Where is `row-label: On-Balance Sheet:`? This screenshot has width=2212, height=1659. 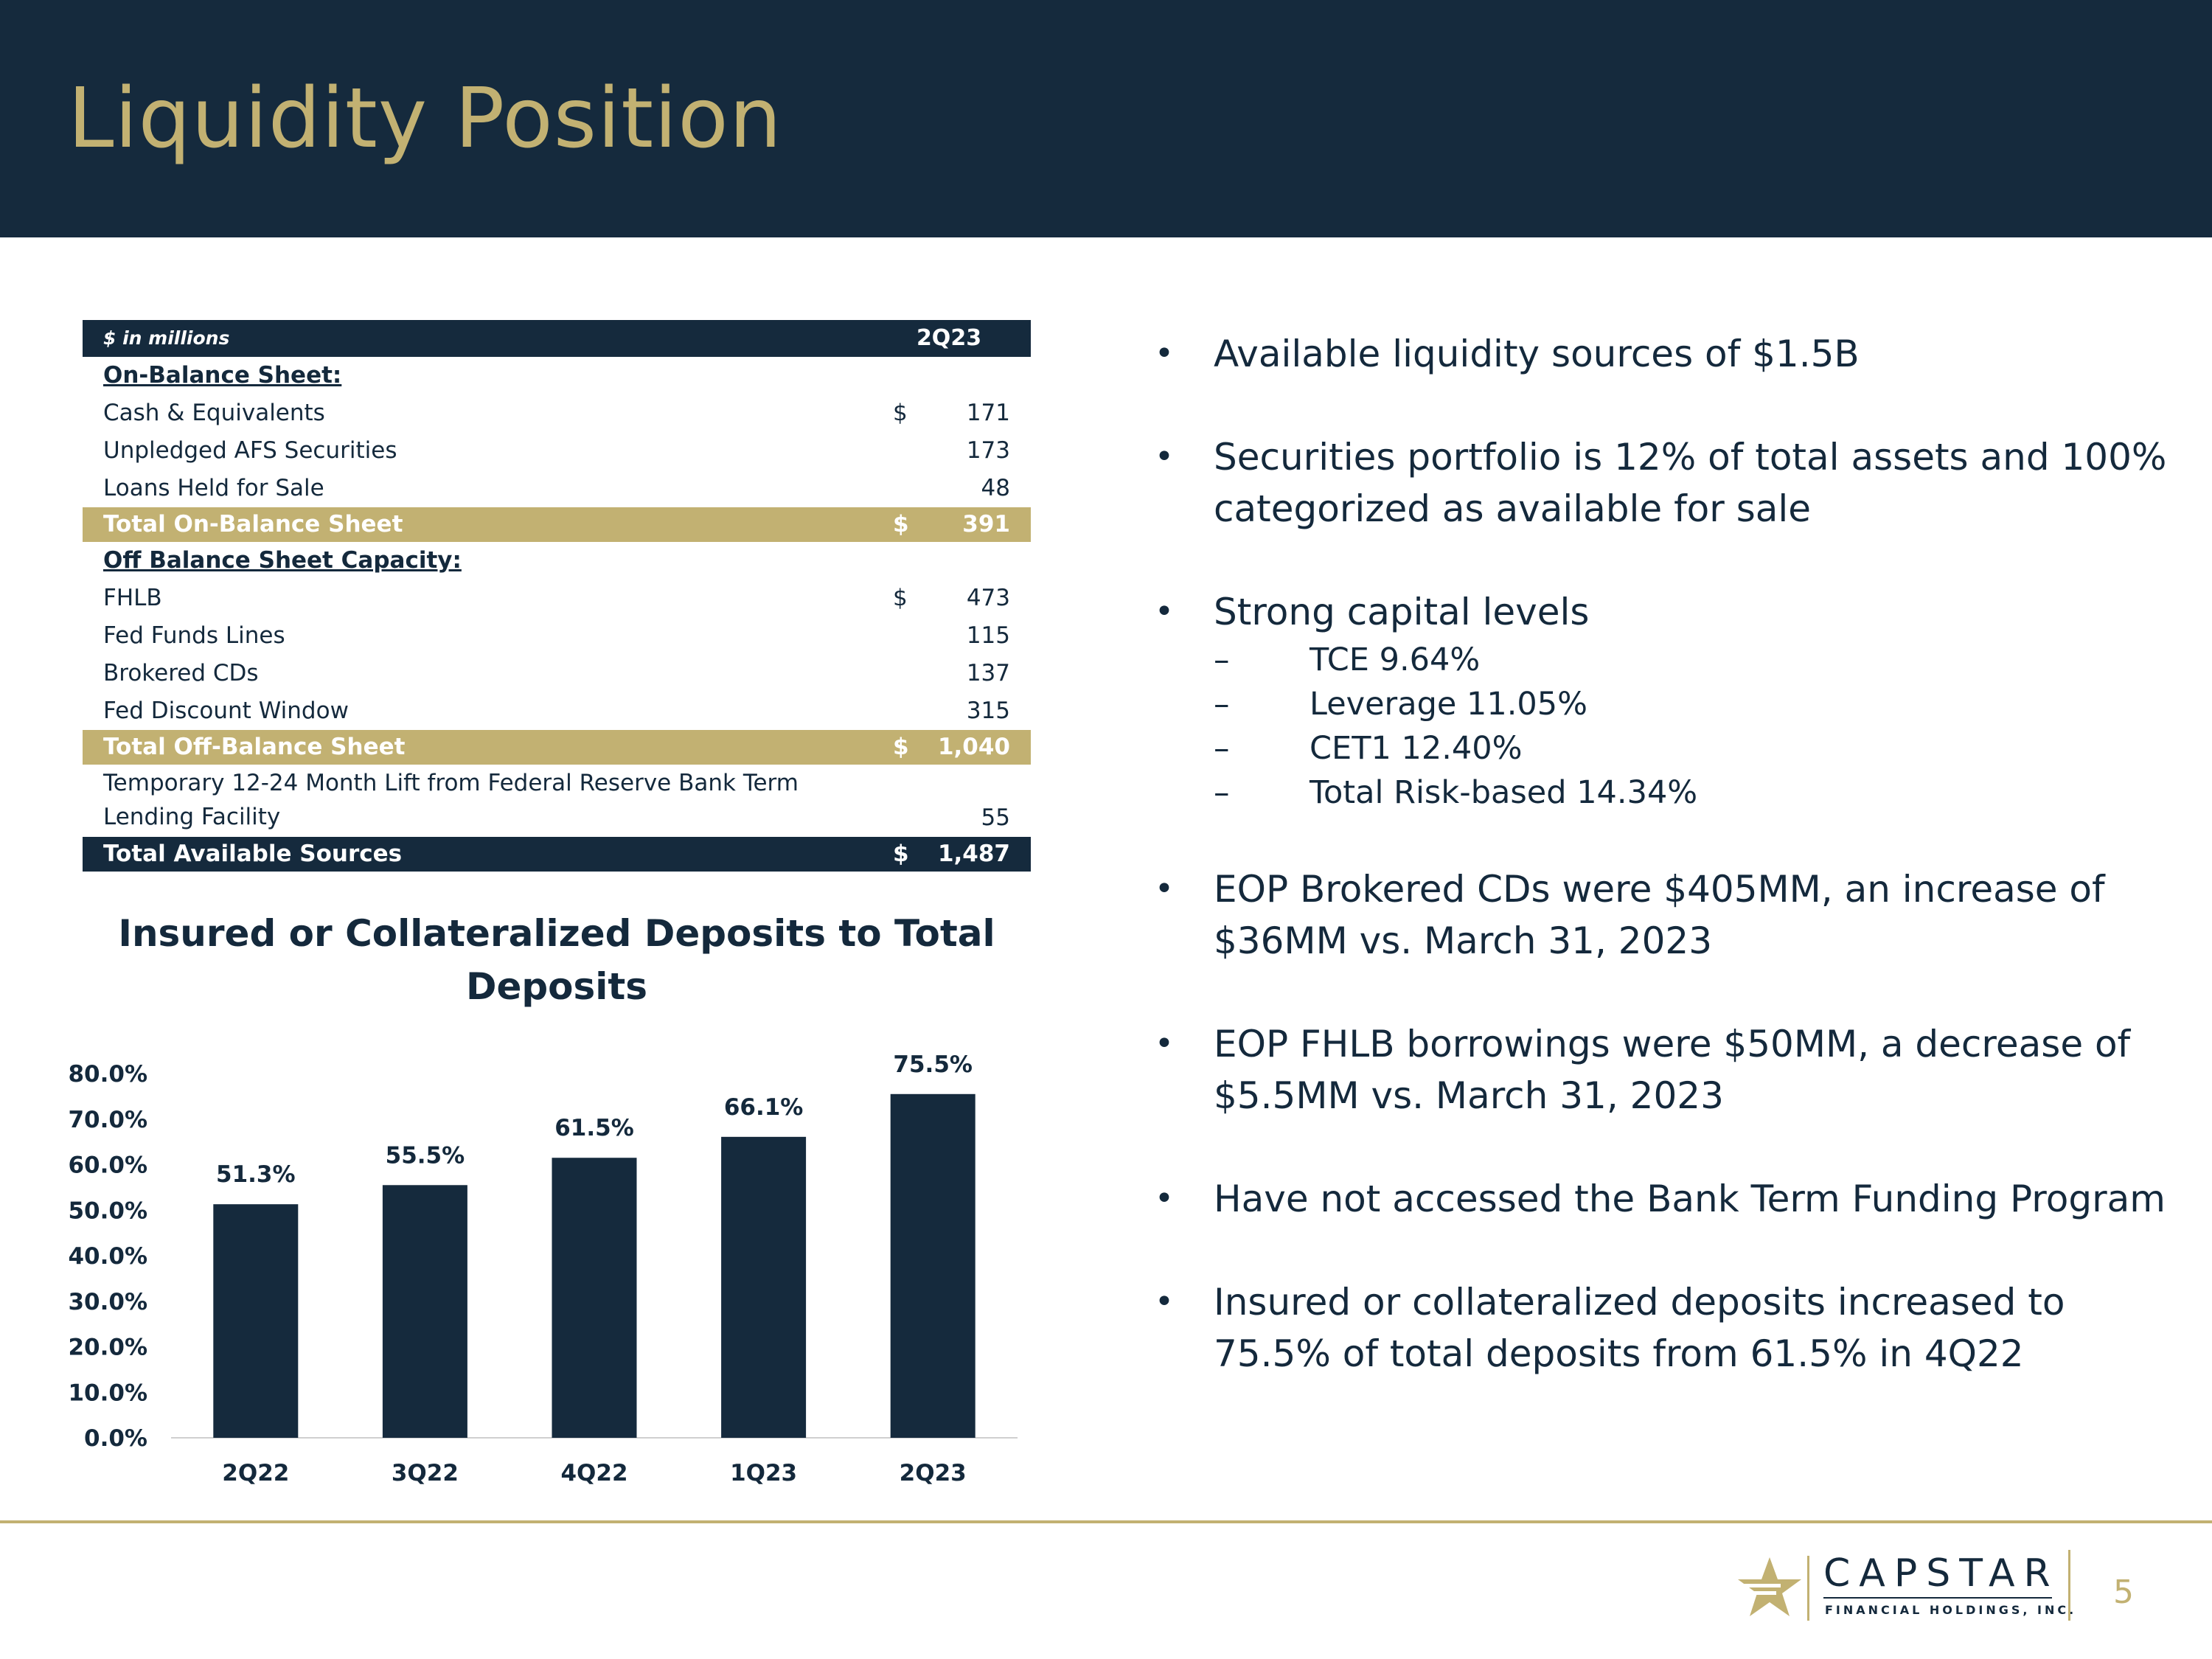 row-label: On-Balance Sheet: is located at coordinates (222, 375).